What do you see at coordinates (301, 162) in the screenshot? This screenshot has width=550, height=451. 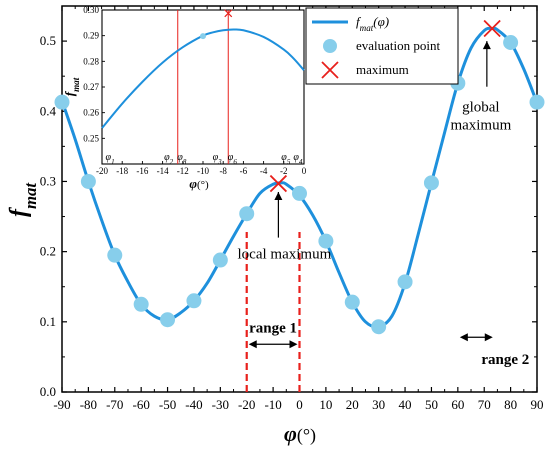 I see `inset-phi-label-sub: 4` at bounding box center [301, 162].